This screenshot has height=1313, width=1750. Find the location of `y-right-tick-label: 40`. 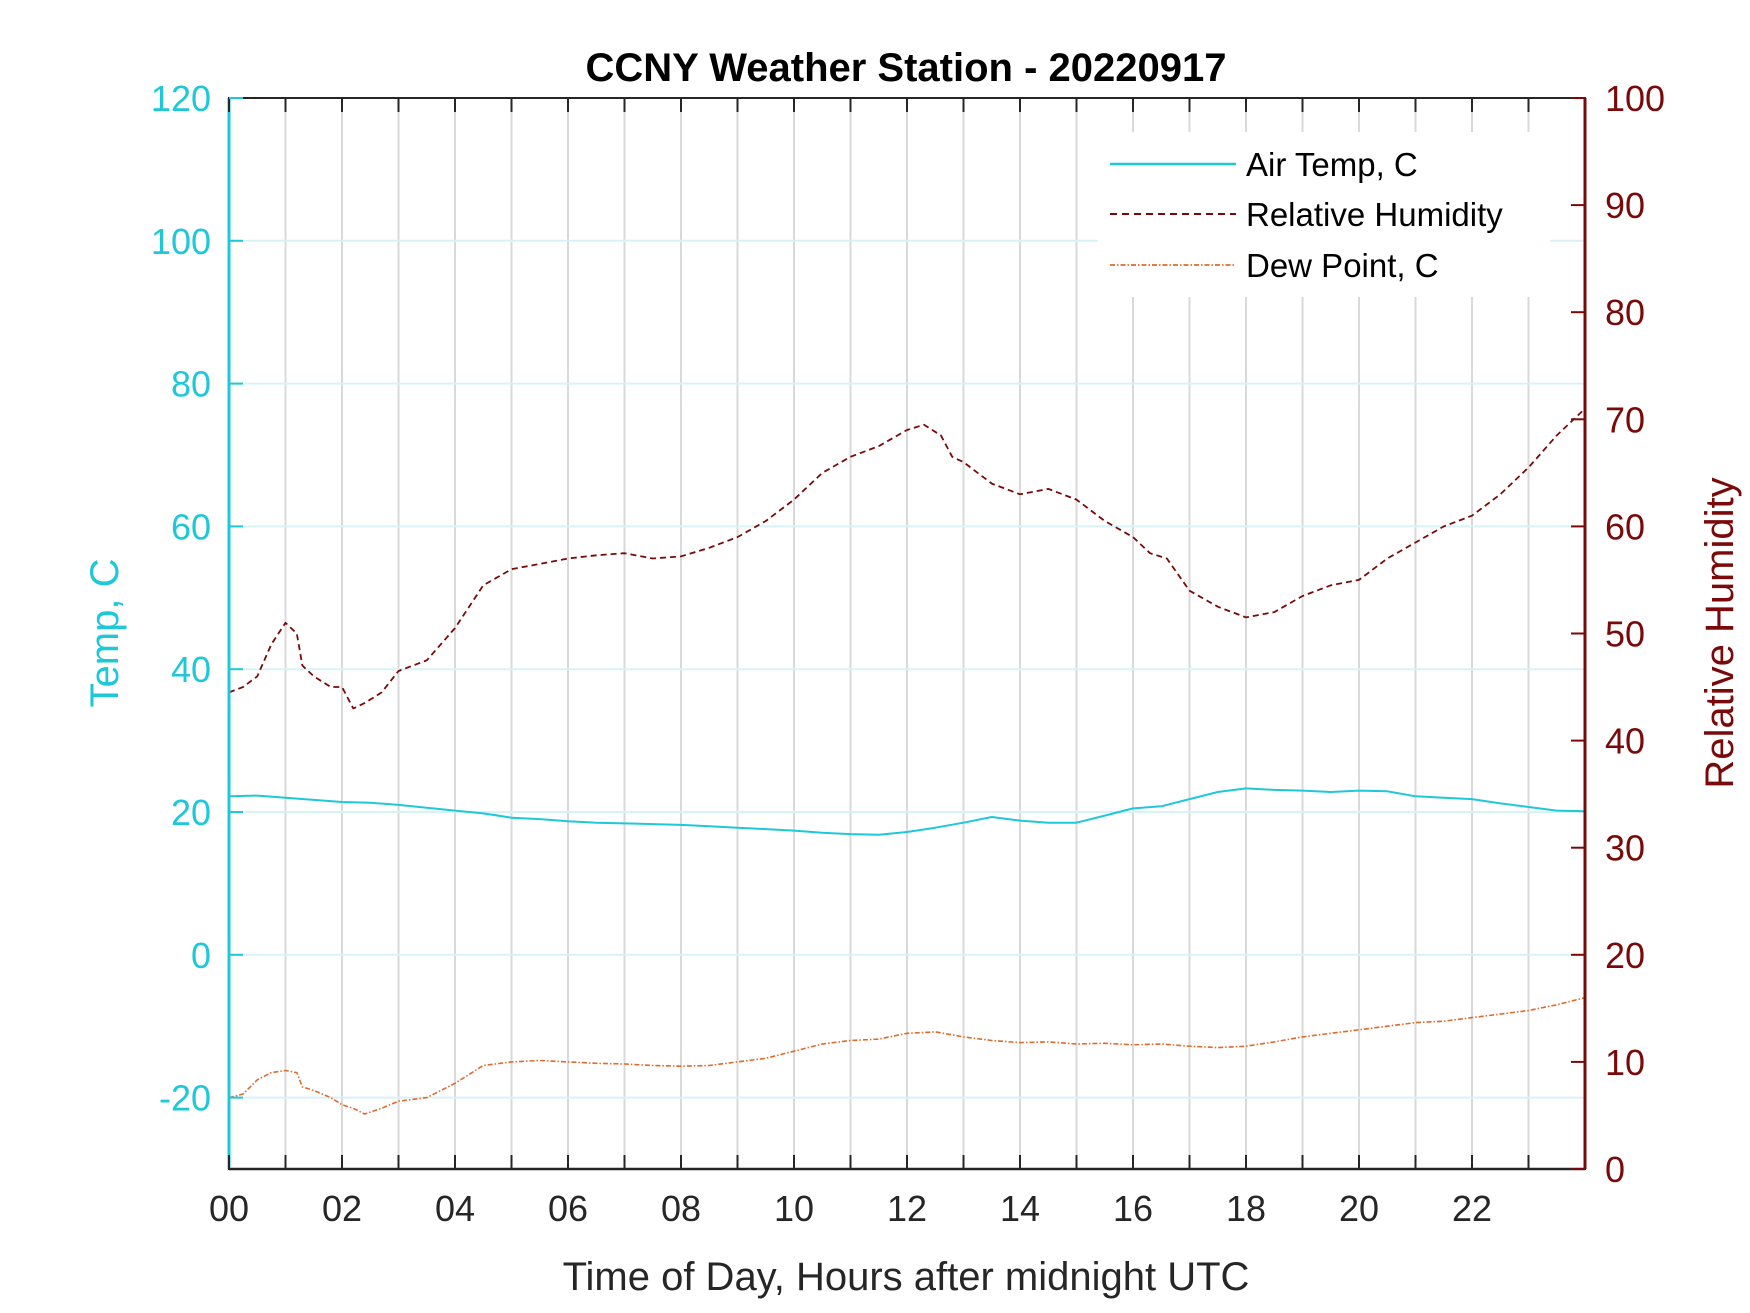

y-right-tick-label: 40 is located at coordinates (1625, 741).